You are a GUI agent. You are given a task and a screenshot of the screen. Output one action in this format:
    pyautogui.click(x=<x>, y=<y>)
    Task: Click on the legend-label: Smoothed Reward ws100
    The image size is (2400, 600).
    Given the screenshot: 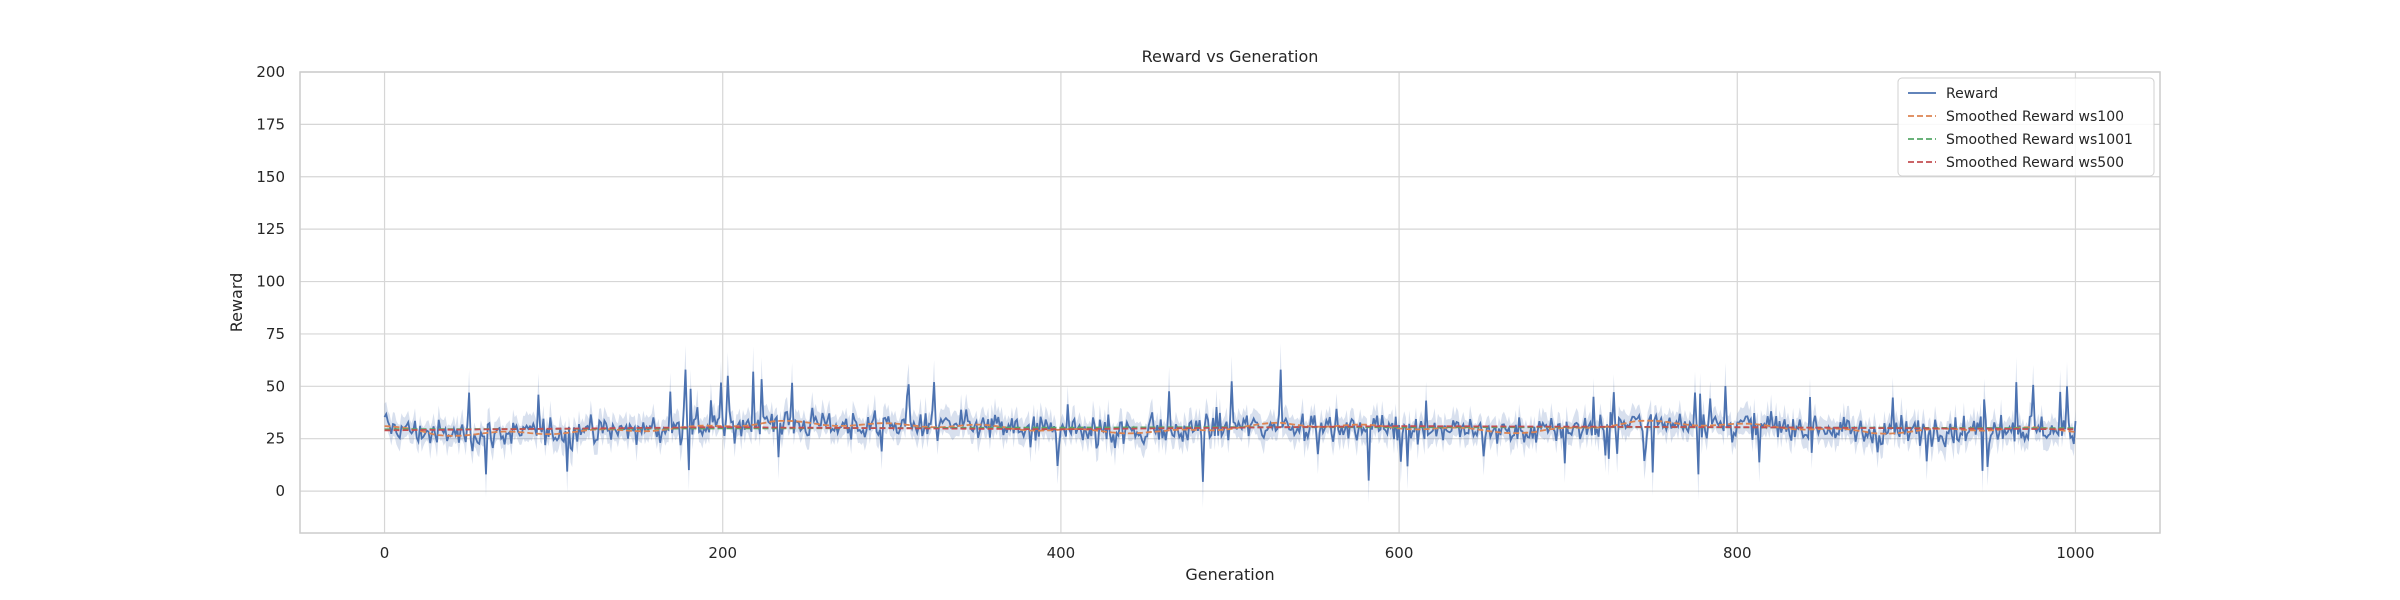 What is the action you would take?
    pyautogui.click(x=2035, y=117)
    